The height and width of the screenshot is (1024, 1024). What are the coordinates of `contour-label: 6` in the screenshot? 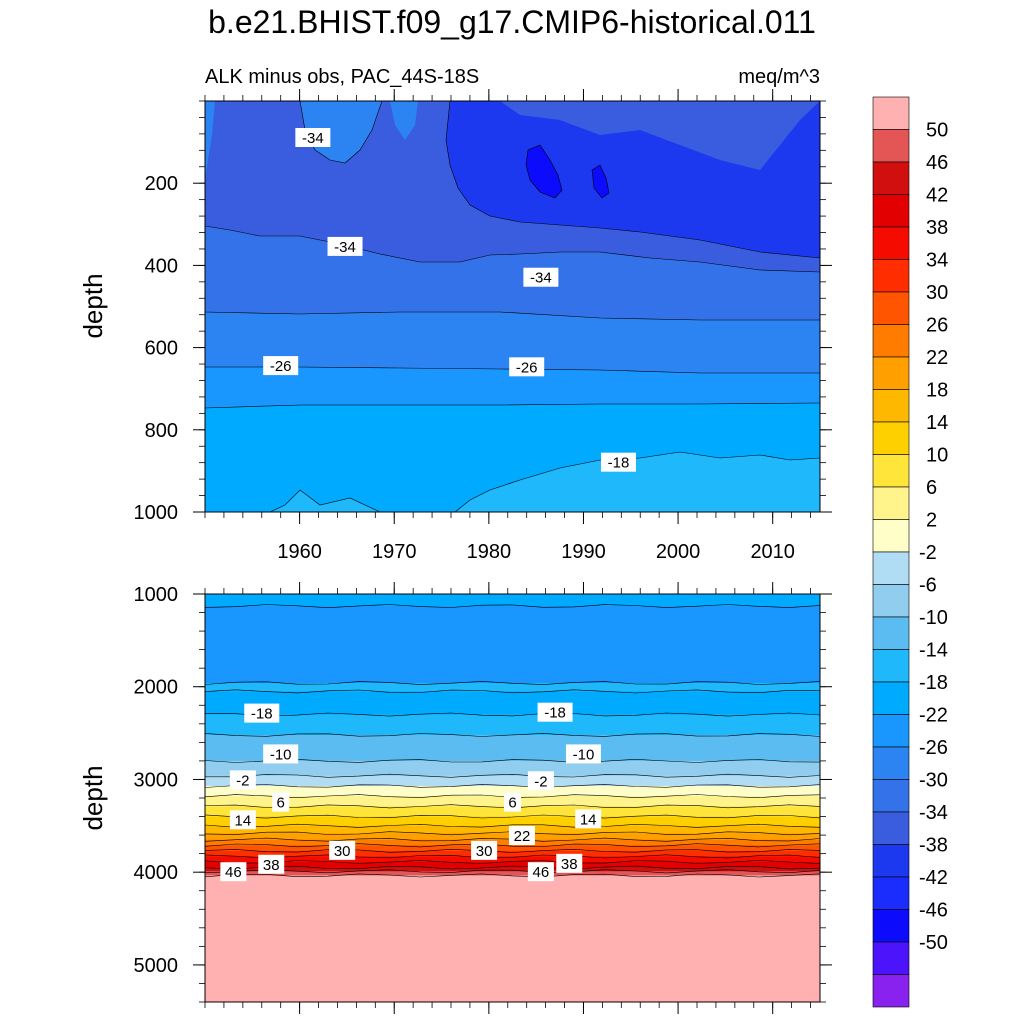 It's located at (512, 803).